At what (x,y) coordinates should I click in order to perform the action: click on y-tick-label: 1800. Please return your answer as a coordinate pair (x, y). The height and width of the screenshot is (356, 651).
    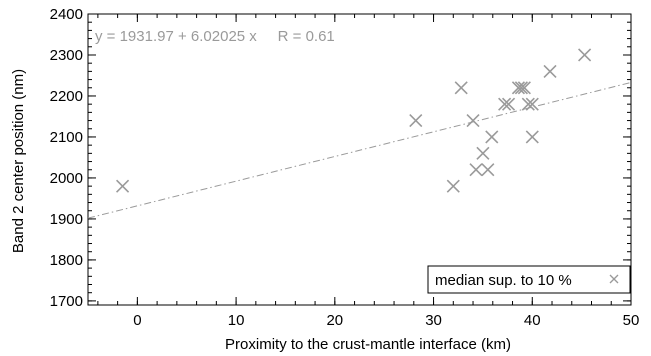
    Looking at the image, I should click on (66, 260).